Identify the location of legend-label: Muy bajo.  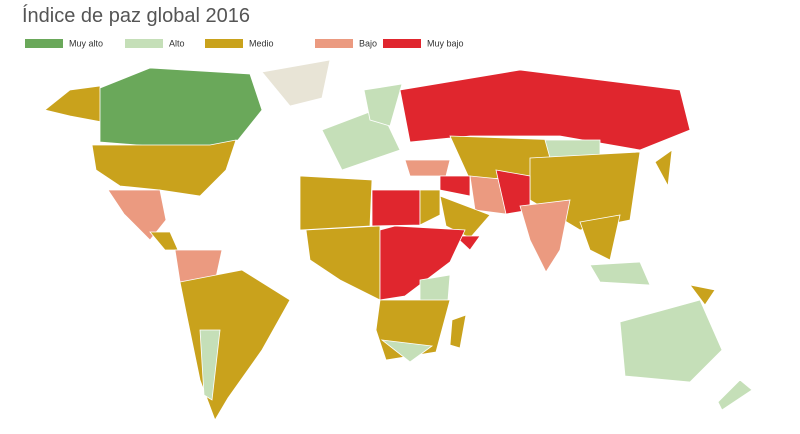
(445, 43).